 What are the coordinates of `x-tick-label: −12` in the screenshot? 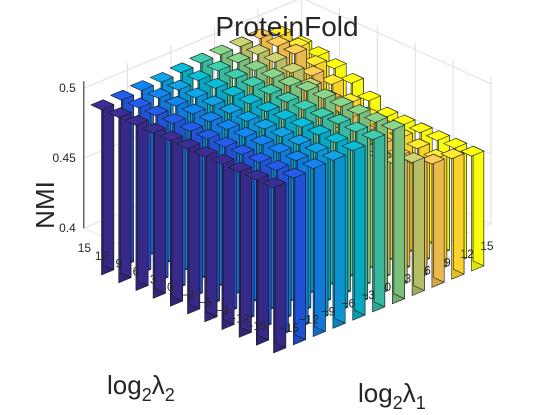 It's located at (309, 320).